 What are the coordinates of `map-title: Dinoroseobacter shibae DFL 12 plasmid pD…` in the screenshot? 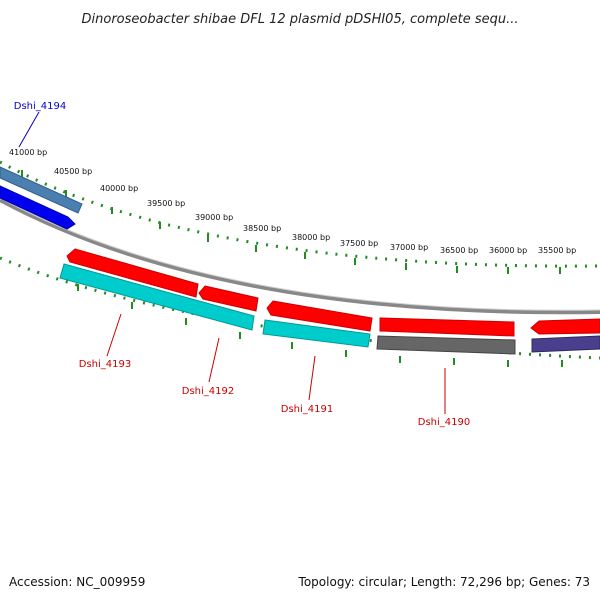 It's located at (300, 19).